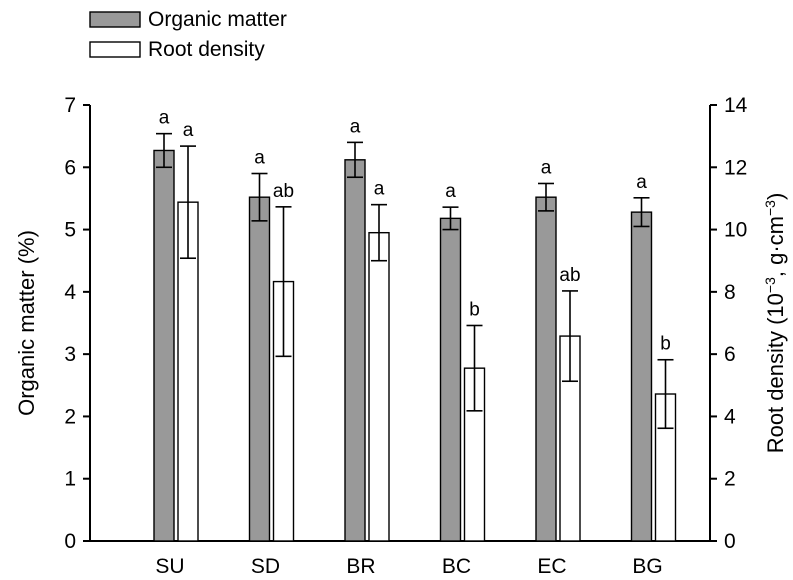  What do you see at coordinates (456, 566) in the screenshot?
I see `x-axis-tick-label: BC` at bounding box center [456, 566].